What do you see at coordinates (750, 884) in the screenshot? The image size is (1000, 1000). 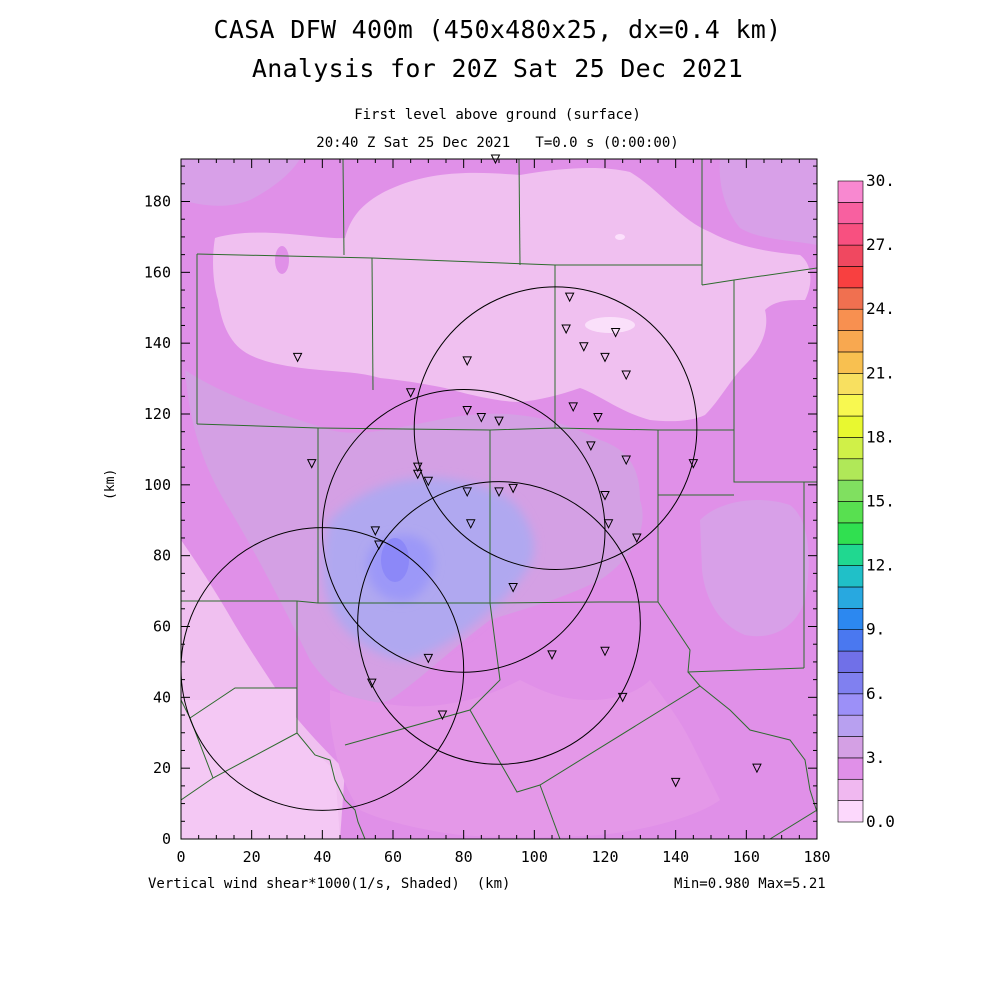 I see `min-max-label: Min=0.980 Max=5.21` at bounding box center [750, 884].